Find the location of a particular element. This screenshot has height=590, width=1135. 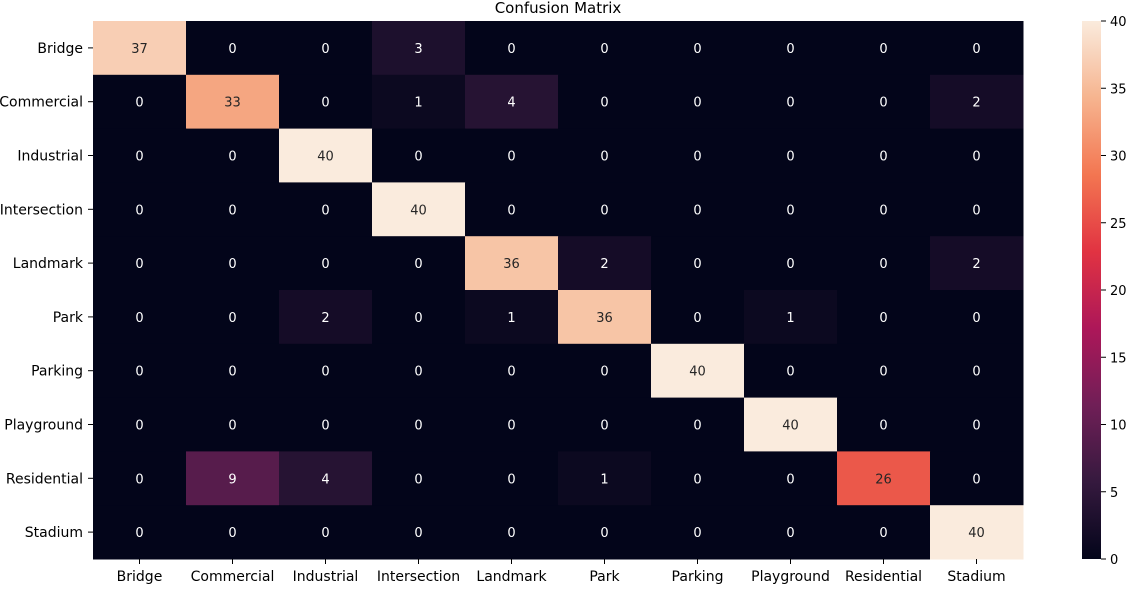

y-tick-label: Park is located at coordinates (68, 318).